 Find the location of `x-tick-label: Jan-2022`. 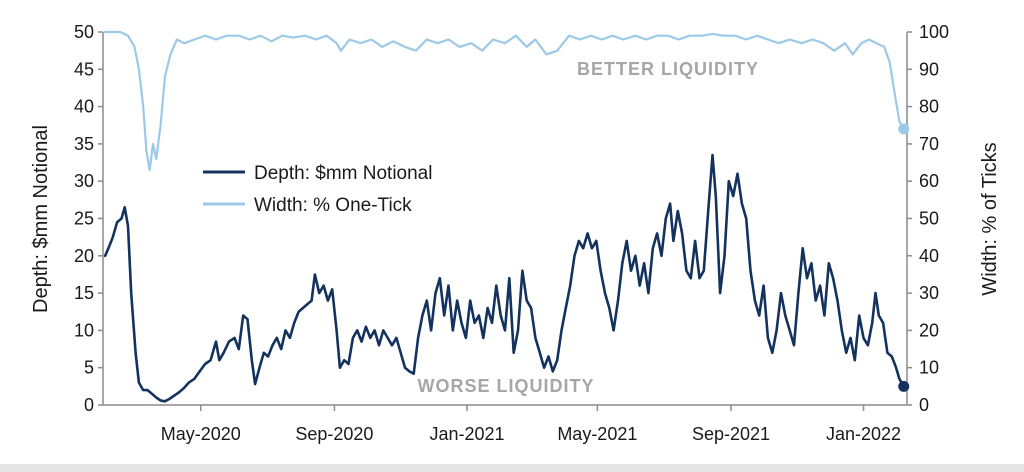

x-tick-label: Jan-2022 is located at coordinates (863, 434).